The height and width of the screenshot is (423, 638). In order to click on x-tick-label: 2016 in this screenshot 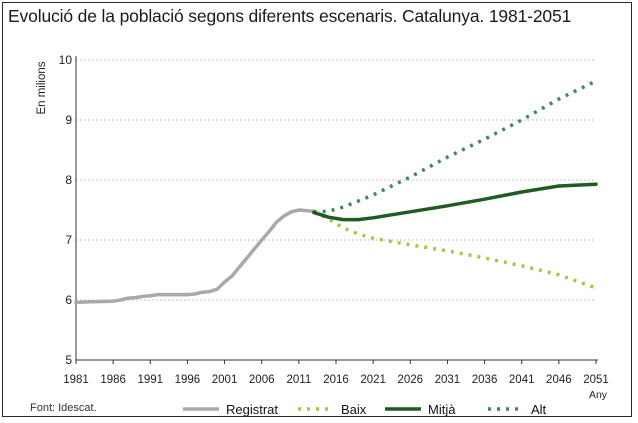, I will do `click(336, 380)`.